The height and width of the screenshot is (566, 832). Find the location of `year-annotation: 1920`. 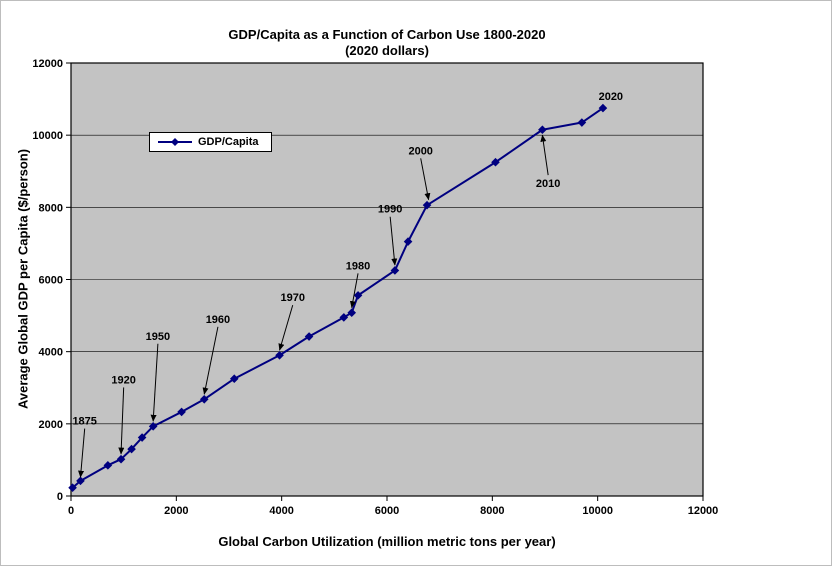

year-annotation: 1920 is located at coordinates (123, 380).